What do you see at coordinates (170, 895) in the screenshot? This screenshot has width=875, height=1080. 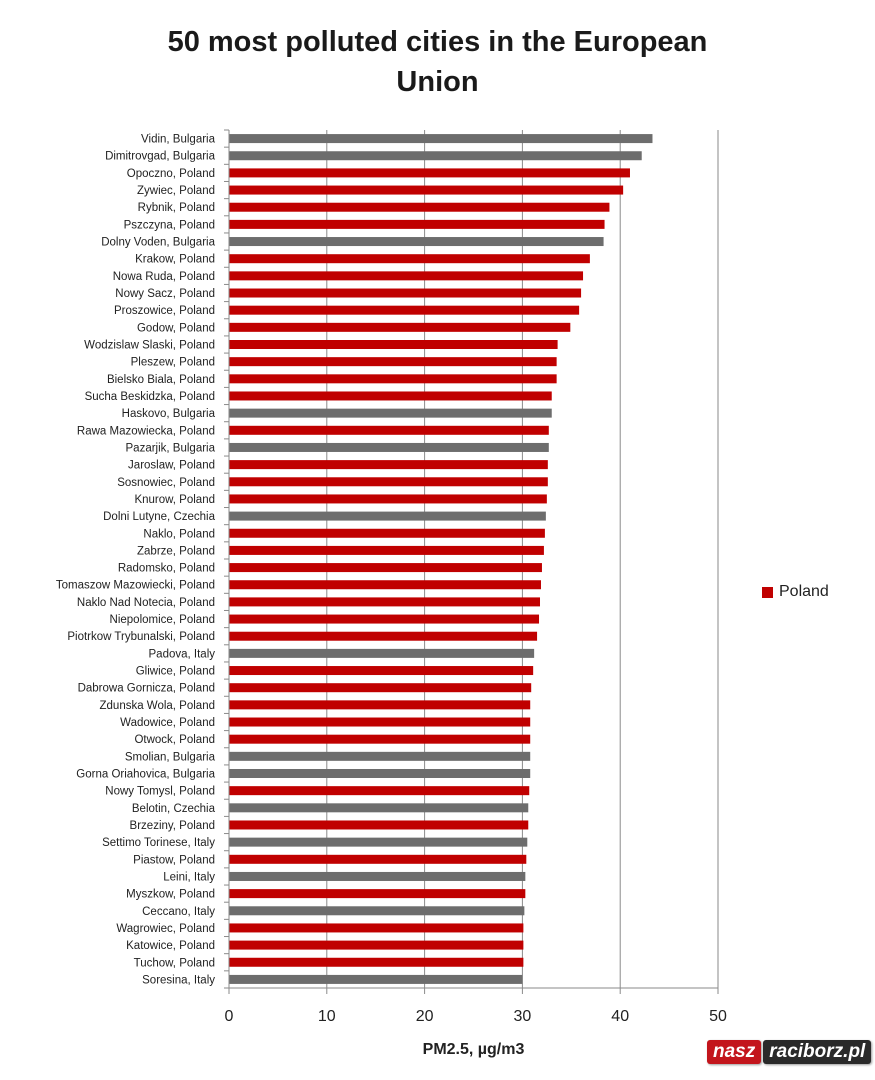 I see `category-label-45: Myszkow, Poland` at bounding box center [170, 895].